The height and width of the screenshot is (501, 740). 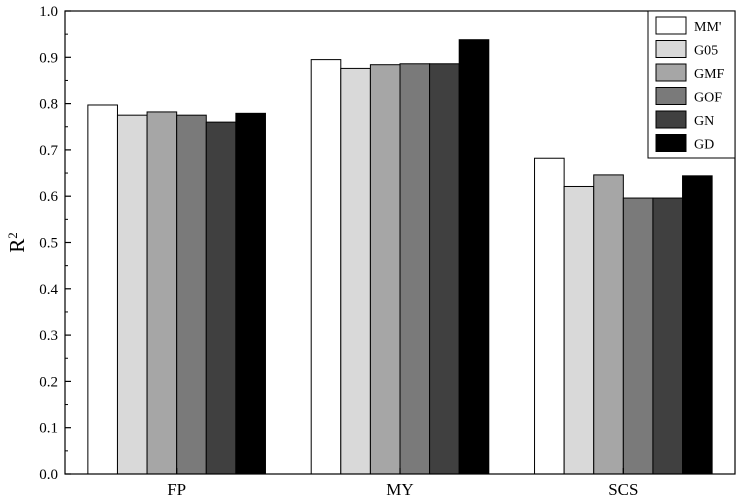 What do you see at coordinates (48, 290) in the screenshot?
I see `y-tick-label: 0.4` at bounding box center [48, 290].